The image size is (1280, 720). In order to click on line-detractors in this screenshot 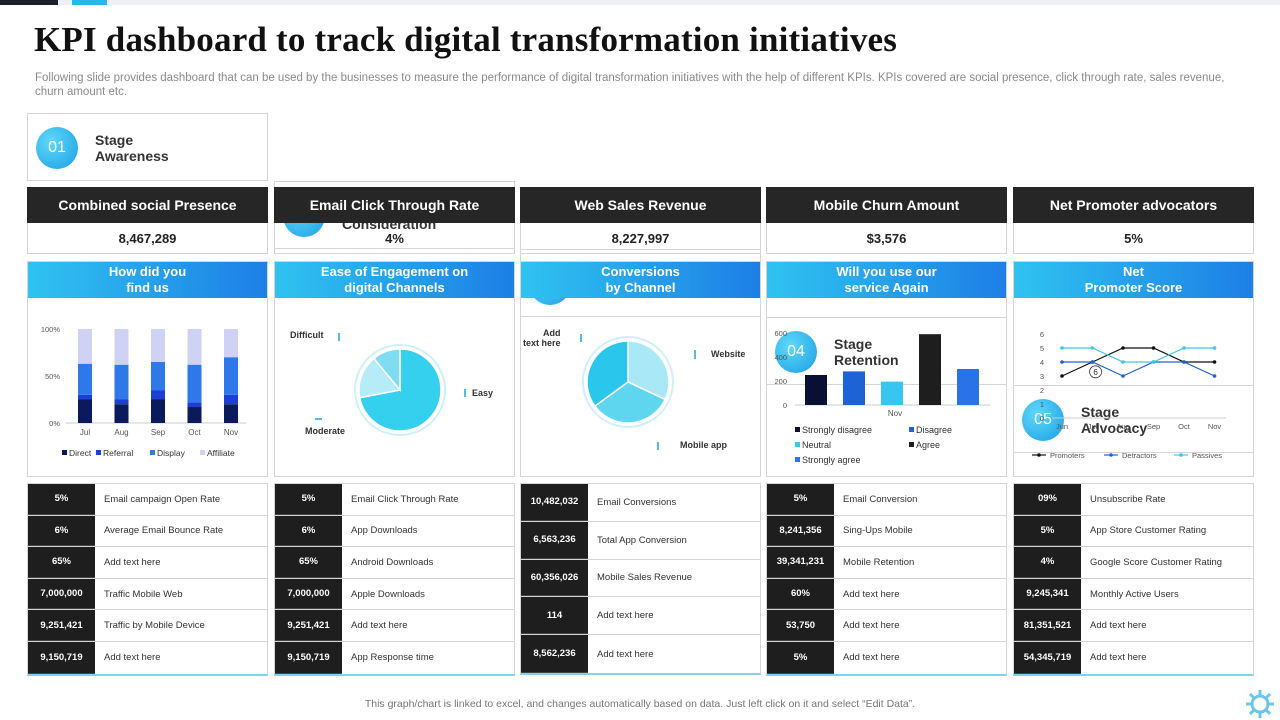, I will do `click(1138, 369)`.